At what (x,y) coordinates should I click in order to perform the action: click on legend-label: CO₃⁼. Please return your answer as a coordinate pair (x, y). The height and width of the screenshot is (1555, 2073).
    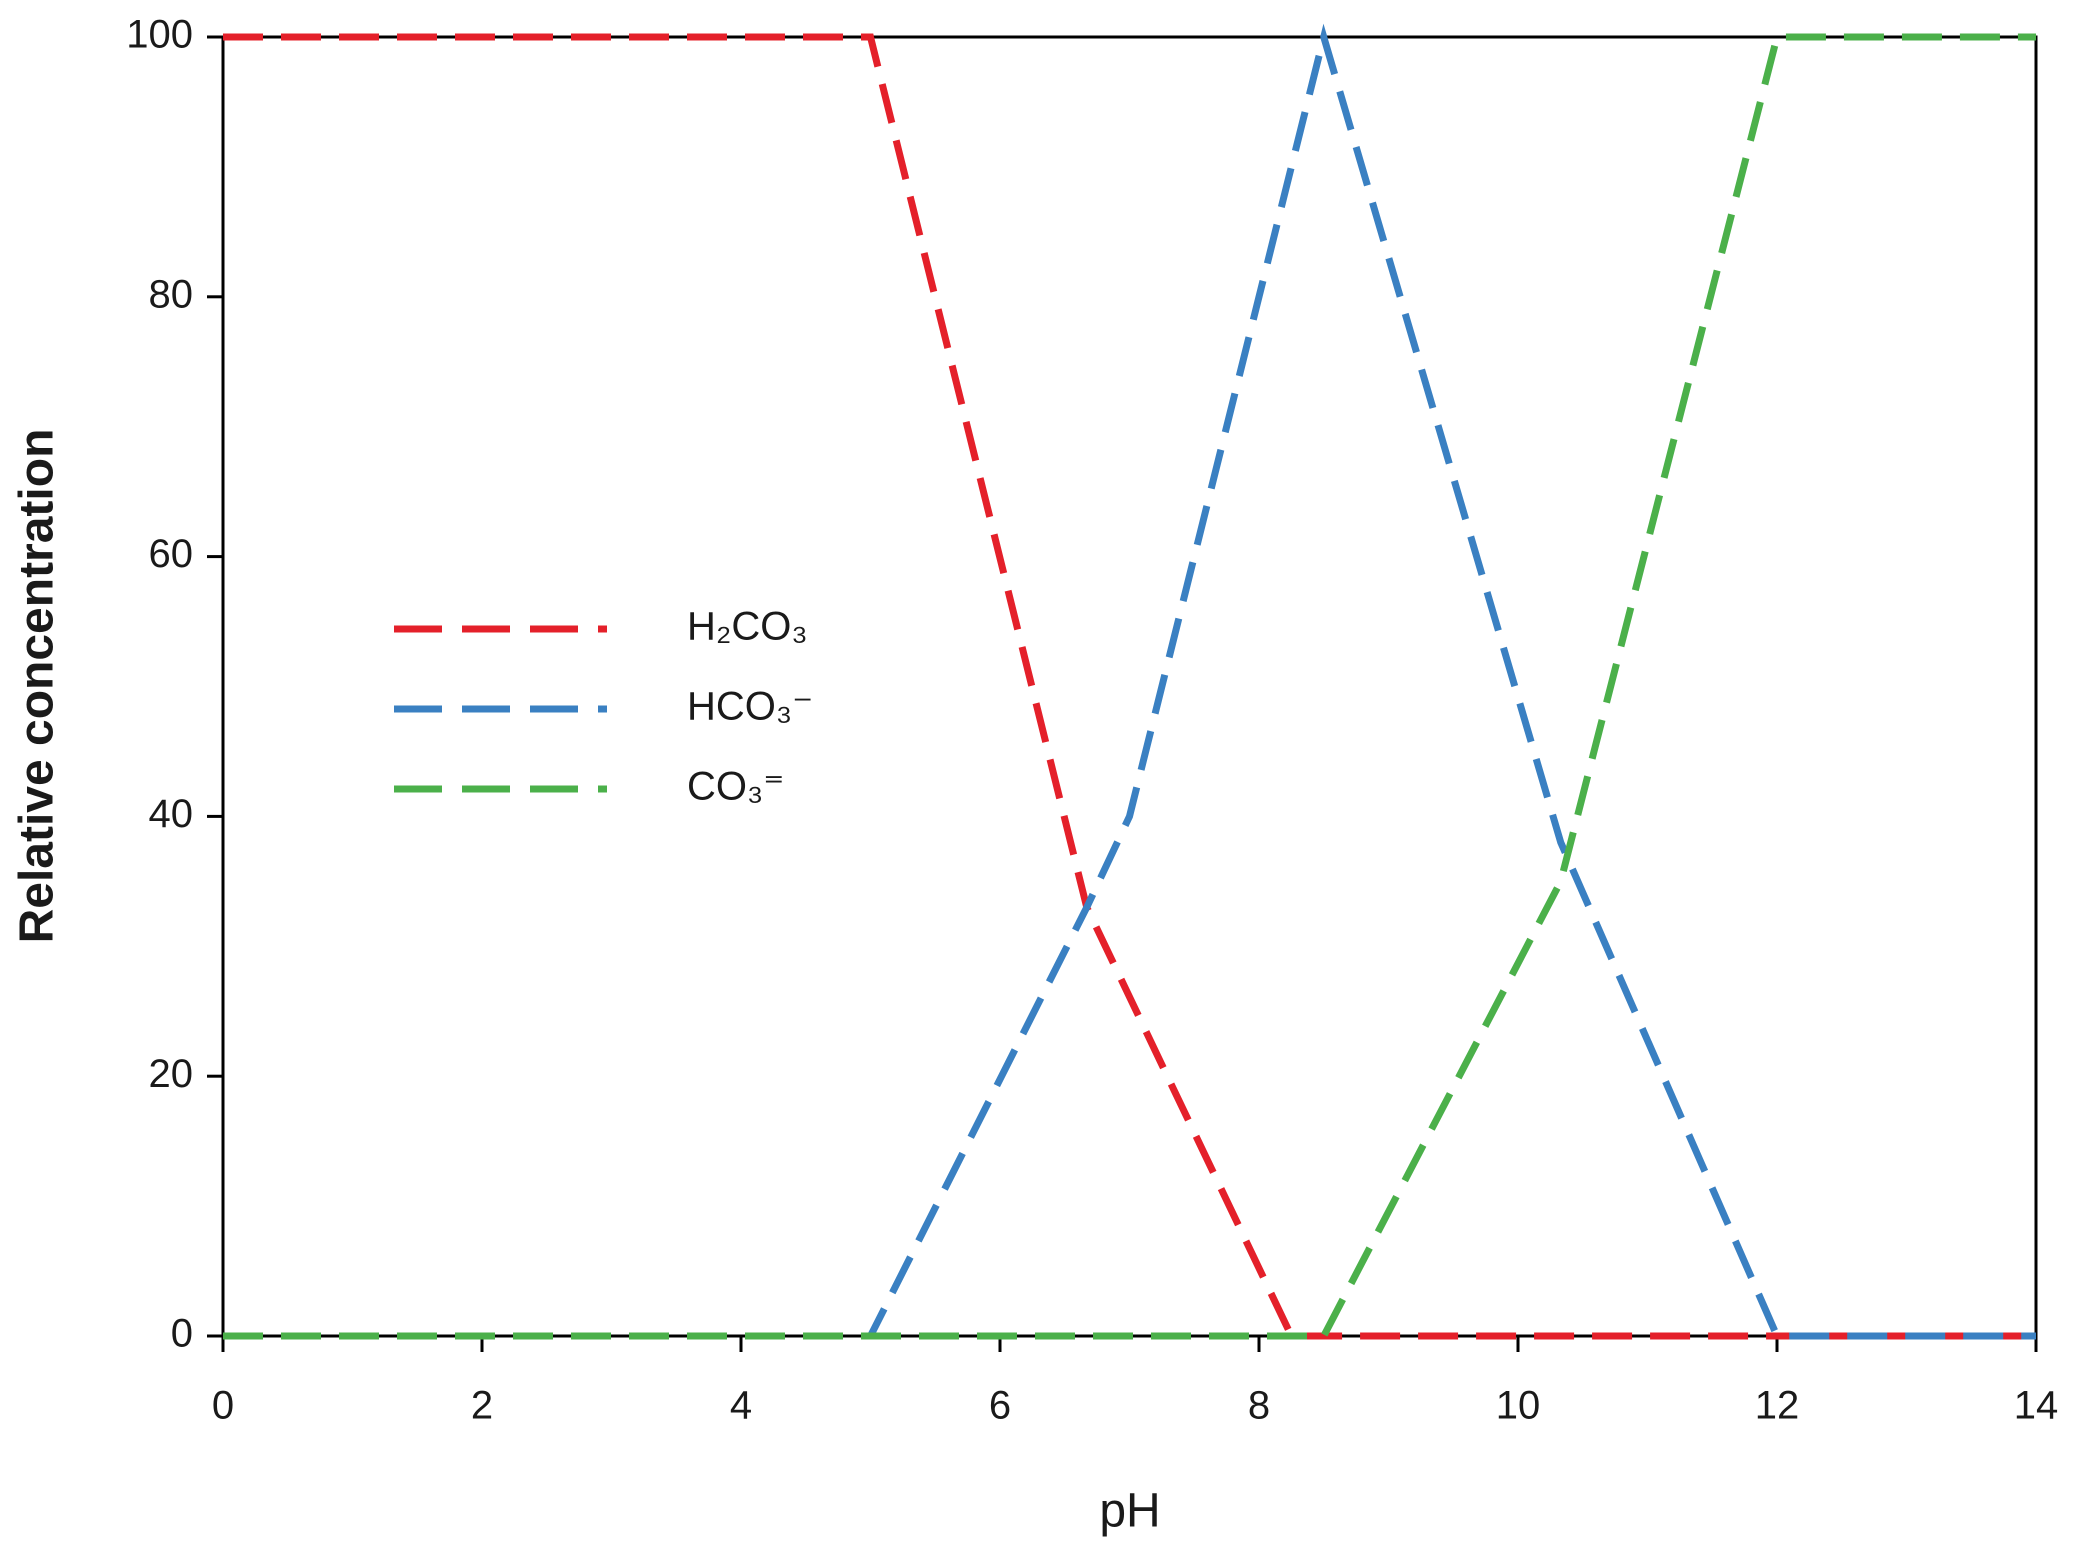
    Looking at the image, I should click on (735, 787).